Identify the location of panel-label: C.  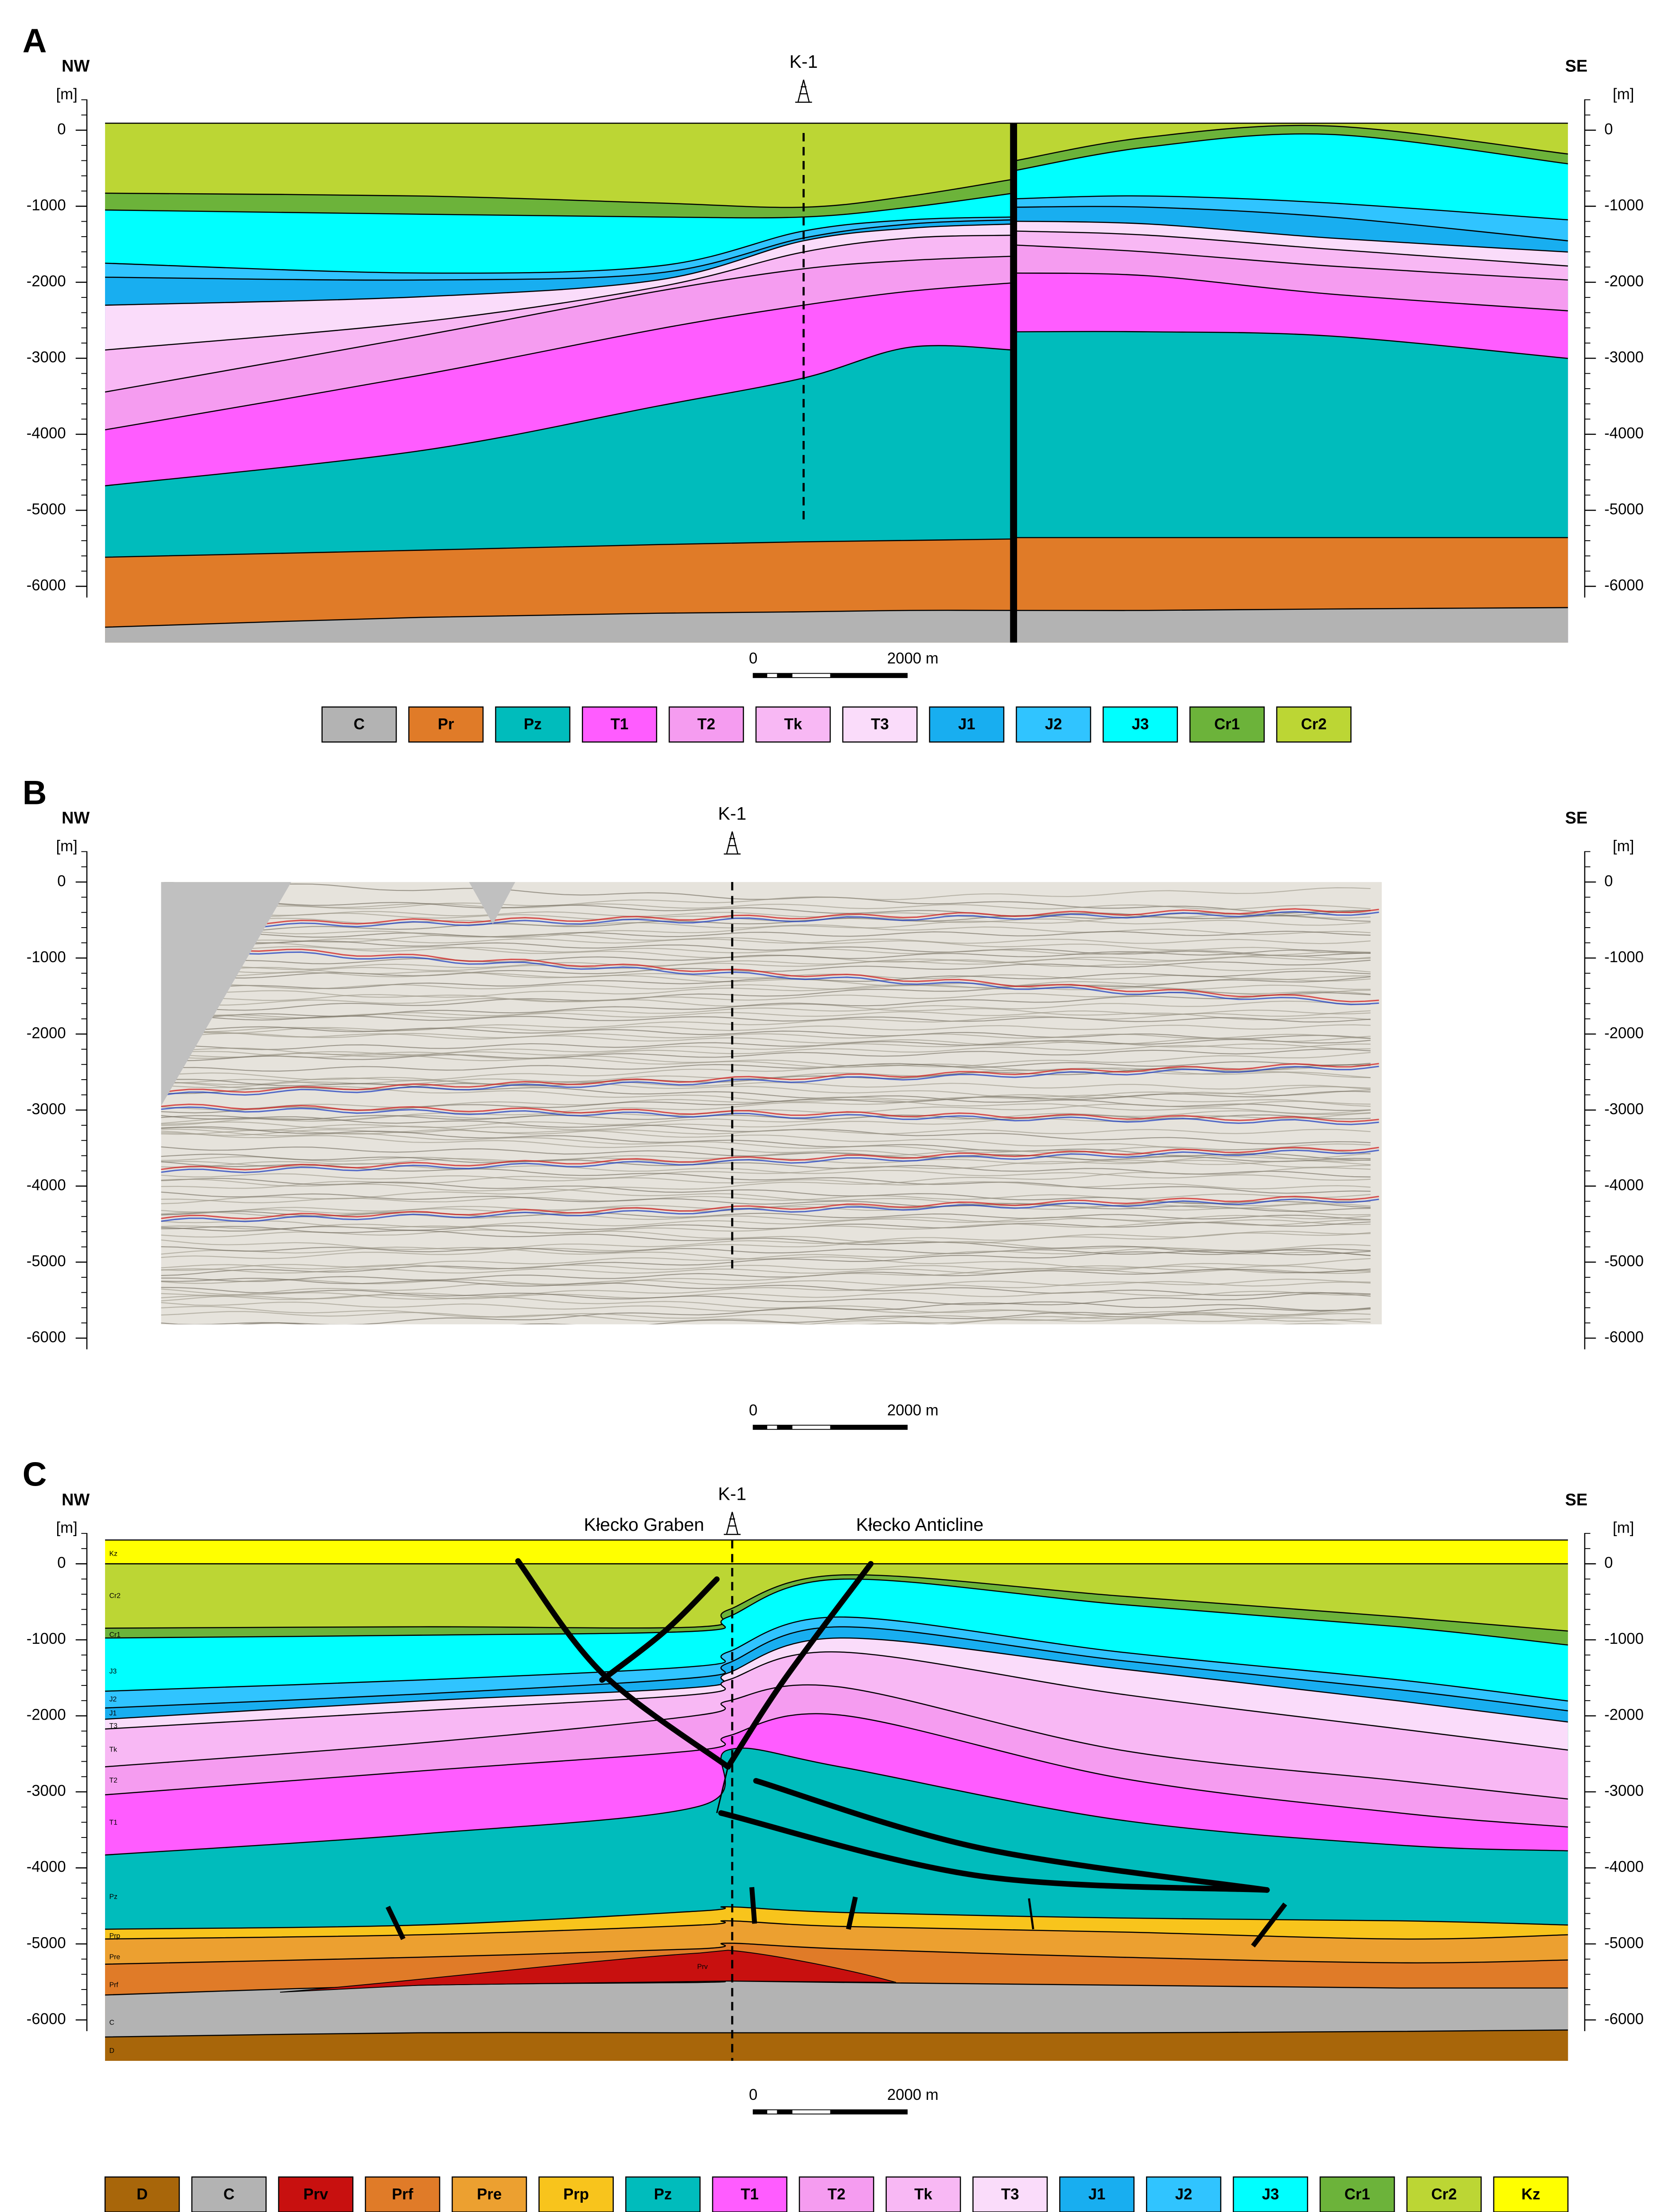
(35, 1475).